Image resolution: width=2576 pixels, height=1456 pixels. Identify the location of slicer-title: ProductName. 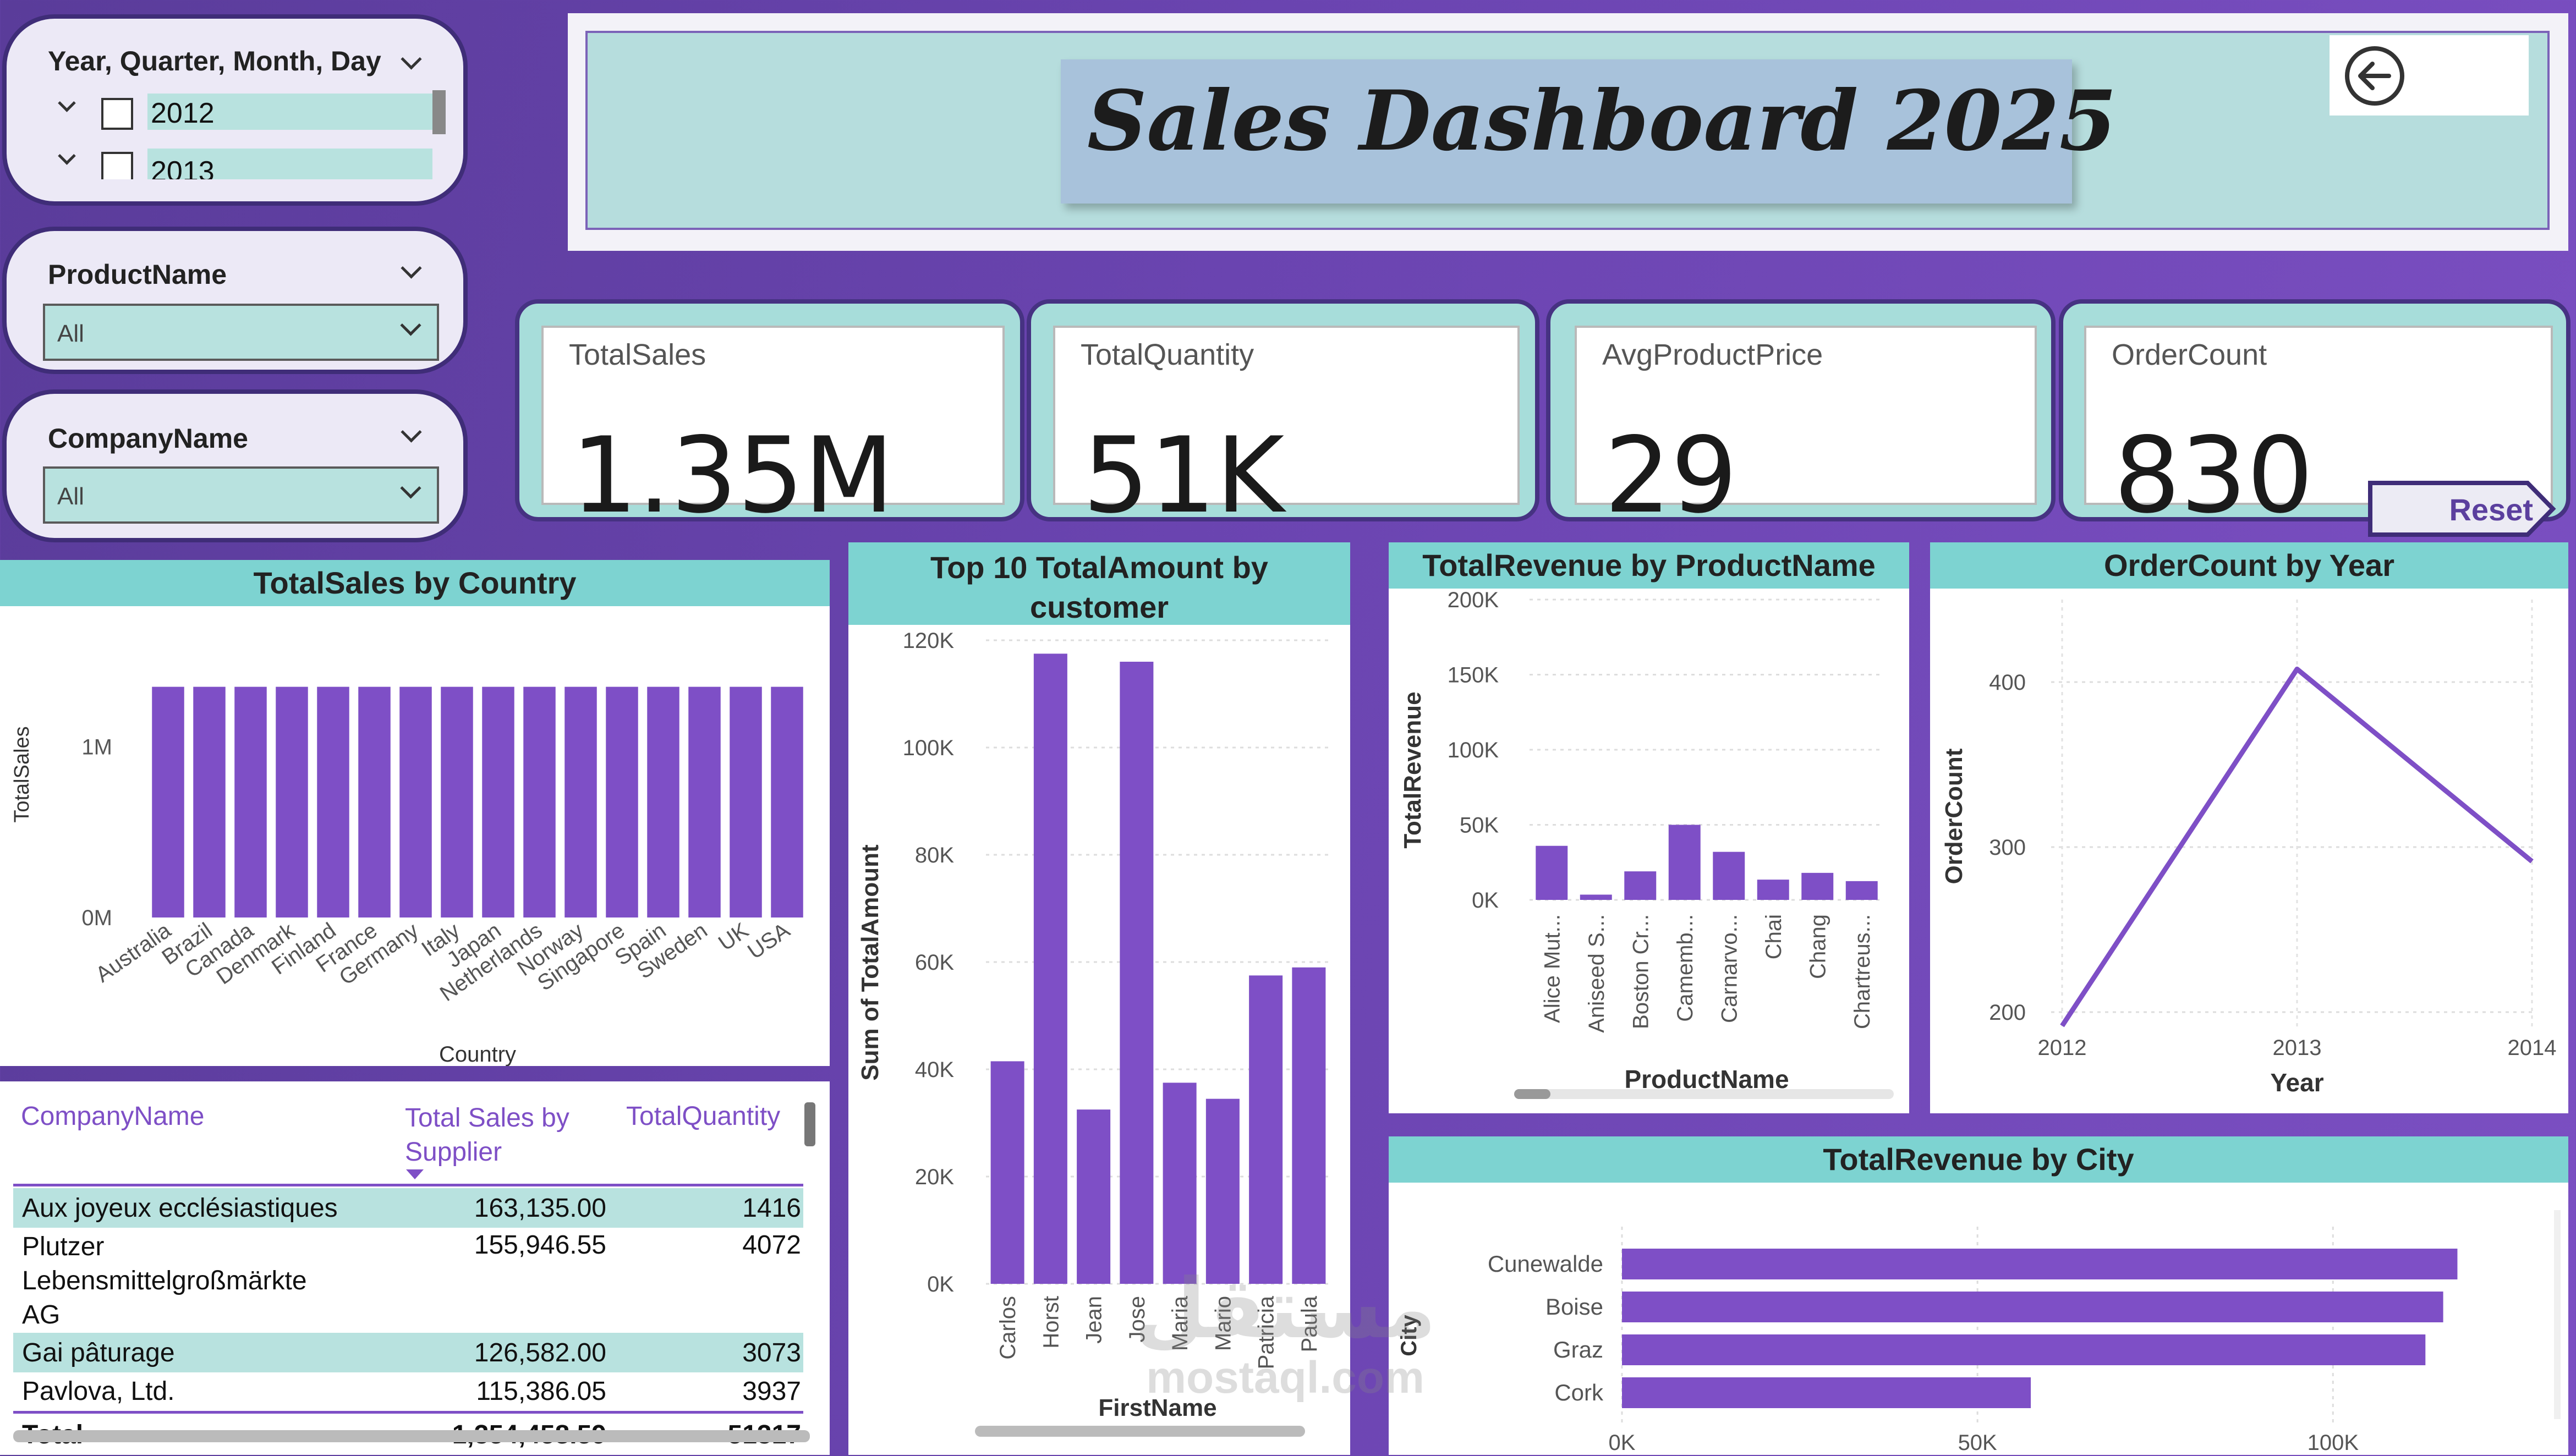
(137, 274).